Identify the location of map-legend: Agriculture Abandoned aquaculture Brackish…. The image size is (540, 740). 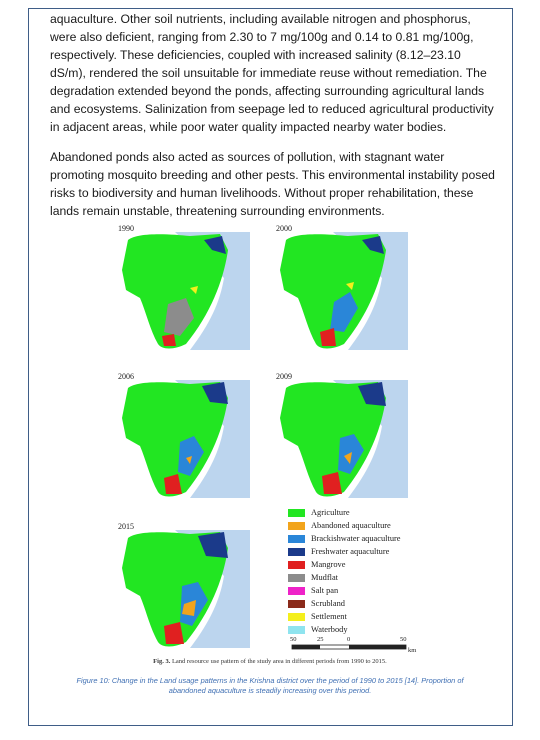
(368, 571).